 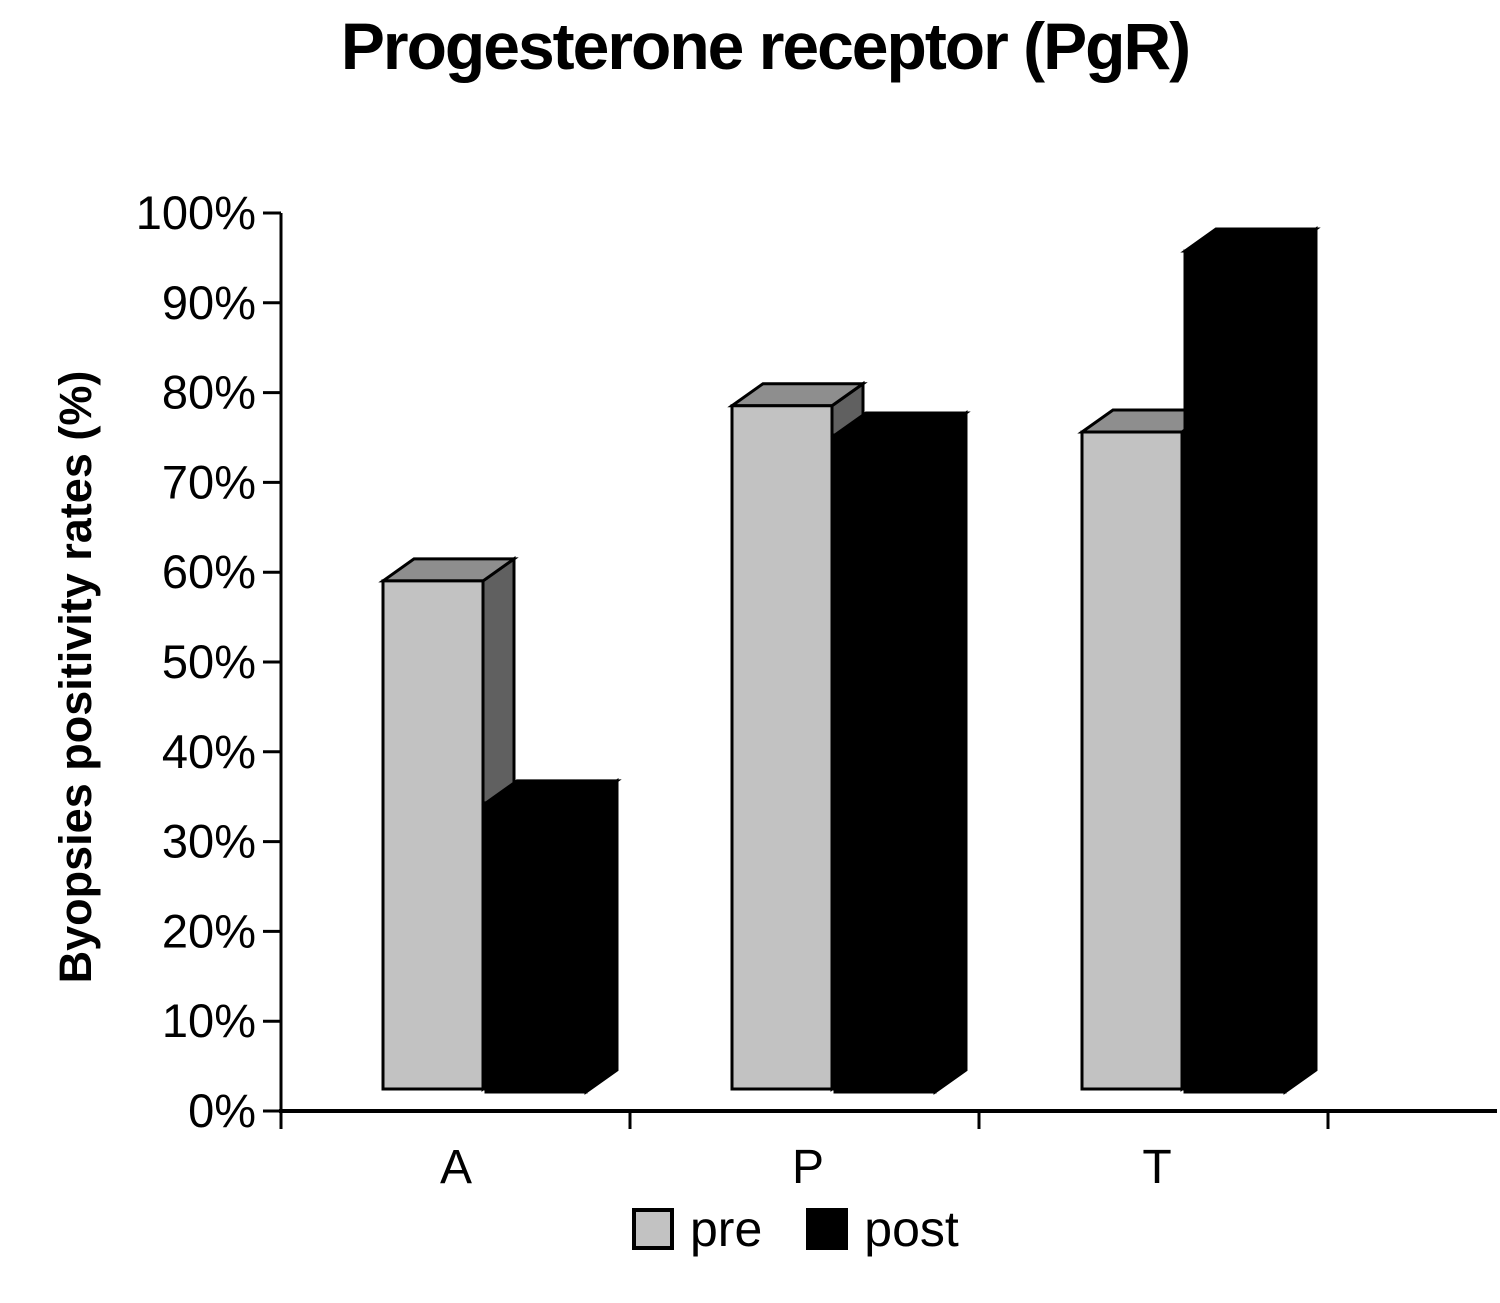 I want to click on x-category-label: A, so click(x=456, y=1167).